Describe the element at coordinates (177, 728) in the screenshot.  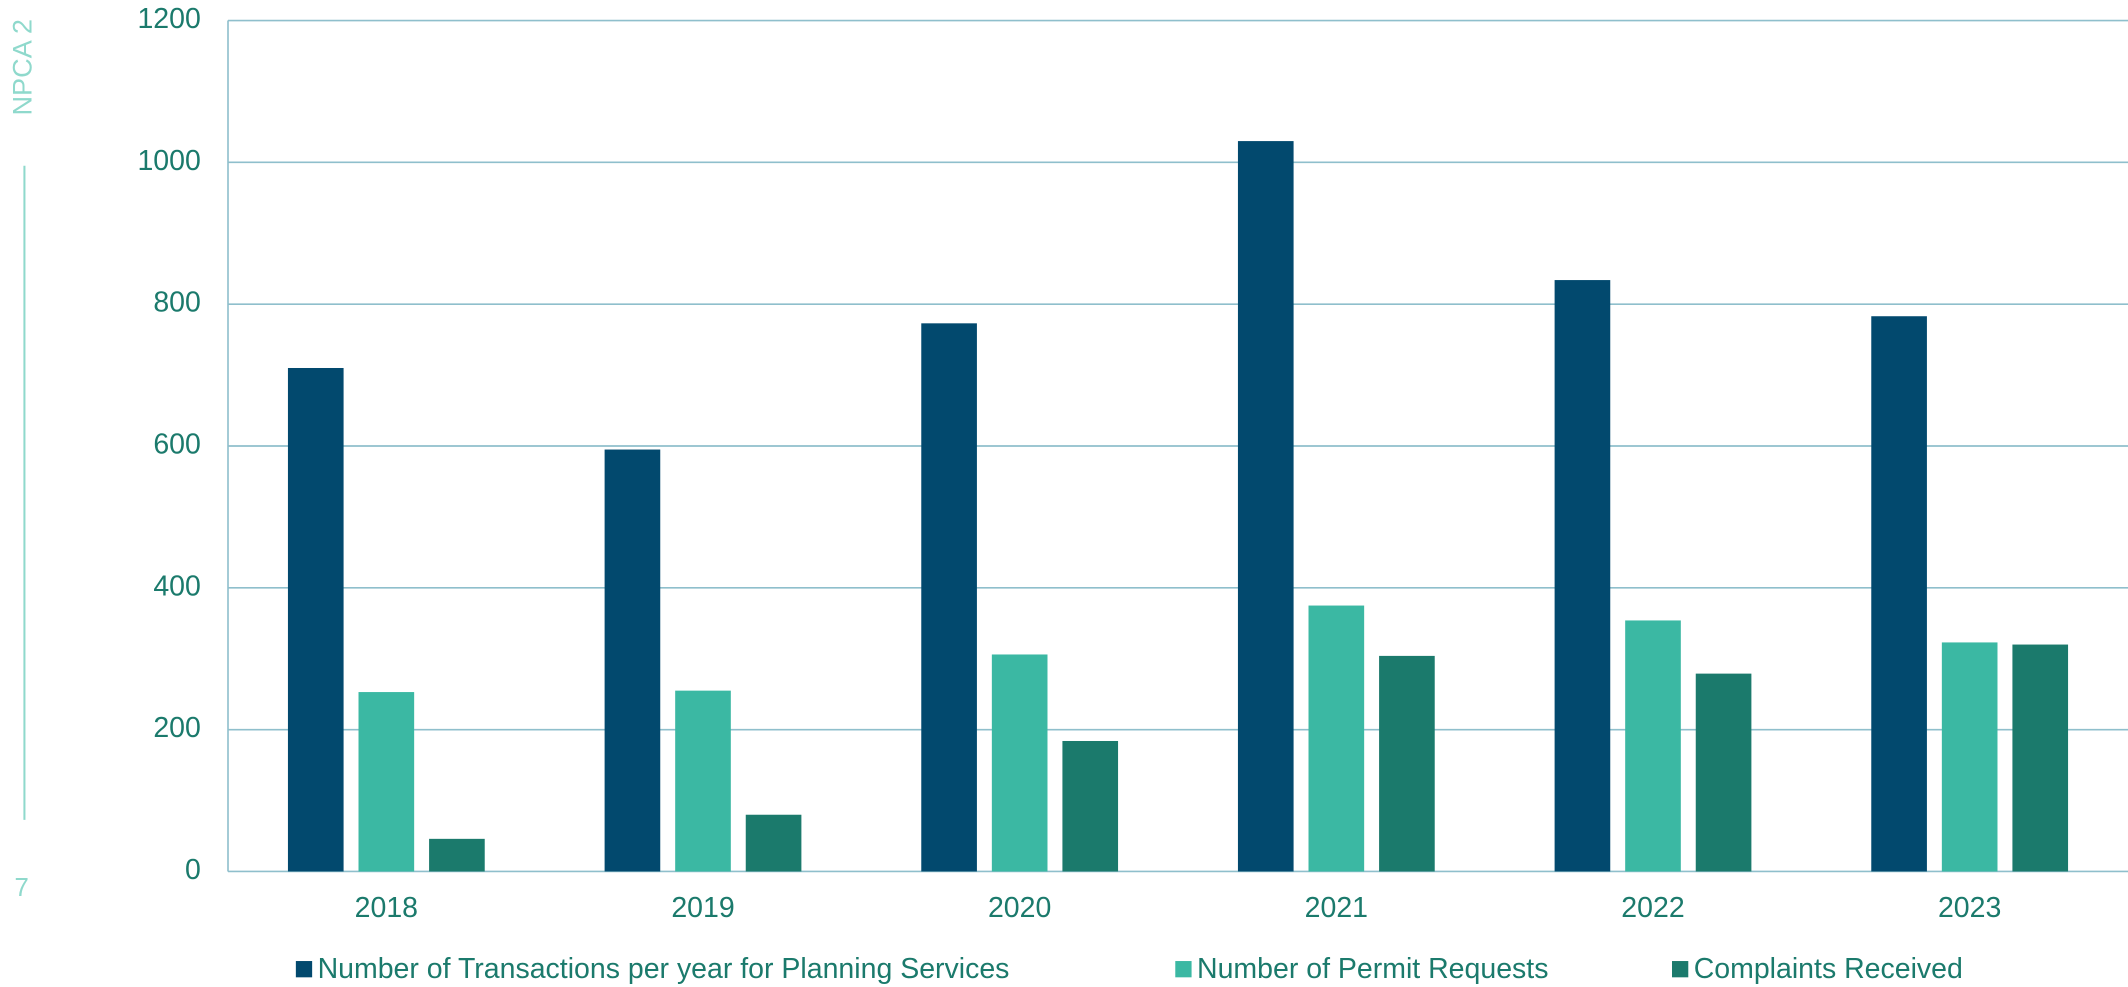
I see `y-tick-label: 200` at that location.